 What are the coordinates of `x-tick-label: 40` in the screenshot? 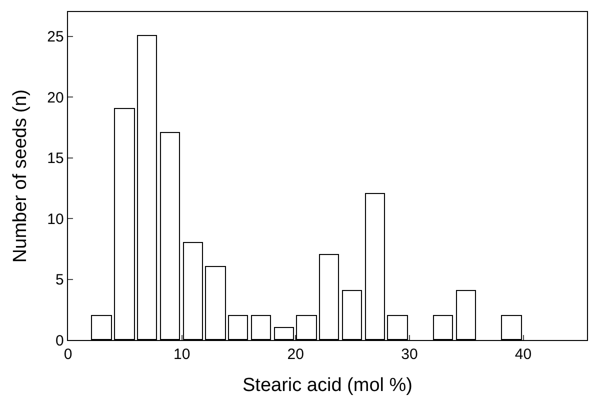 It's located at (523, 355).